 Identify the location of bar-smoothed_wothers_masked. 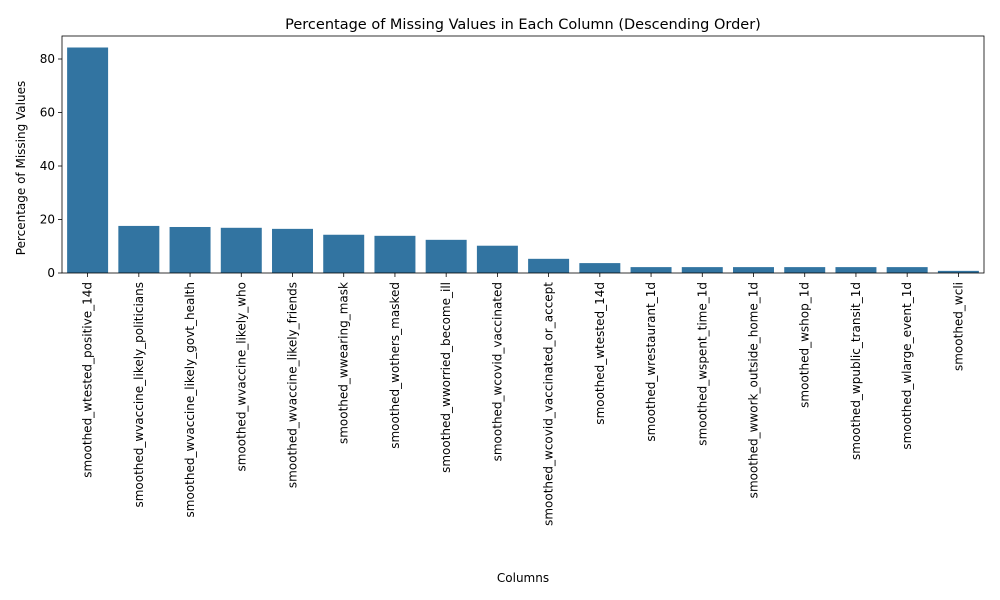
(395, 254).